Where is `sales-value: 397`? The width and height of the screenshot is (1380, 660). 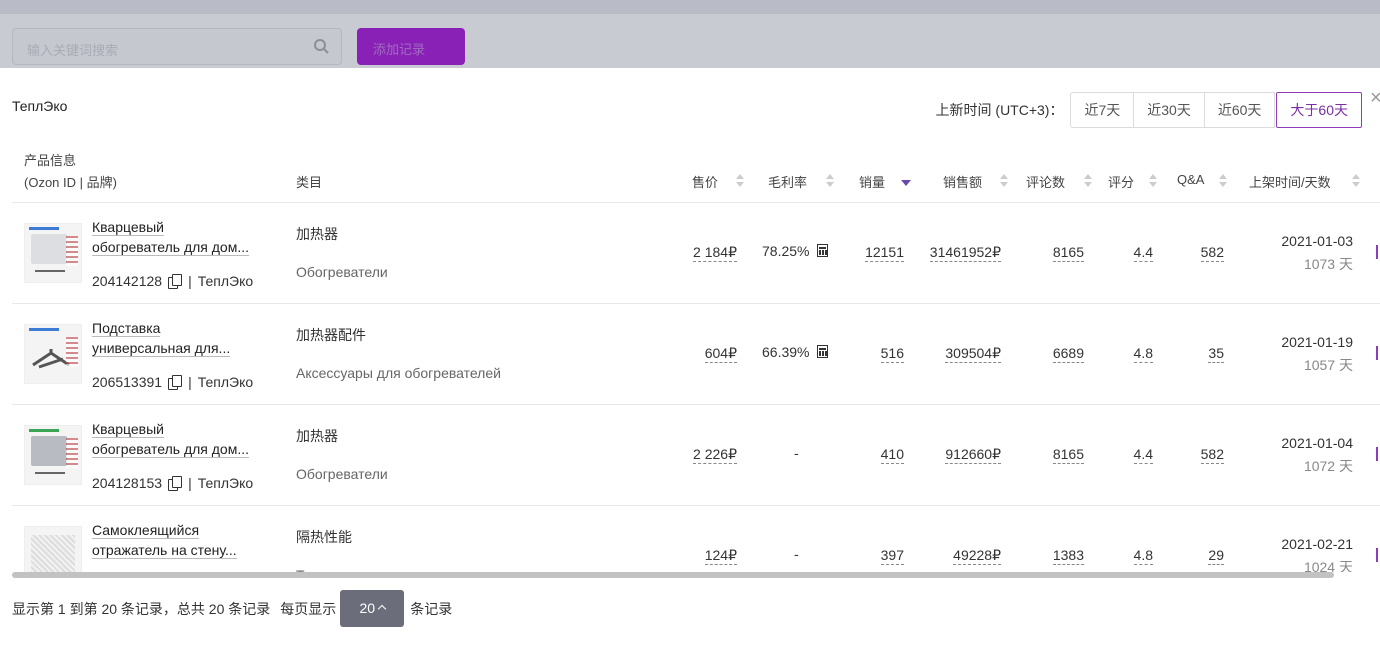
sales-value: 397 is located at coordinates (892, 556).